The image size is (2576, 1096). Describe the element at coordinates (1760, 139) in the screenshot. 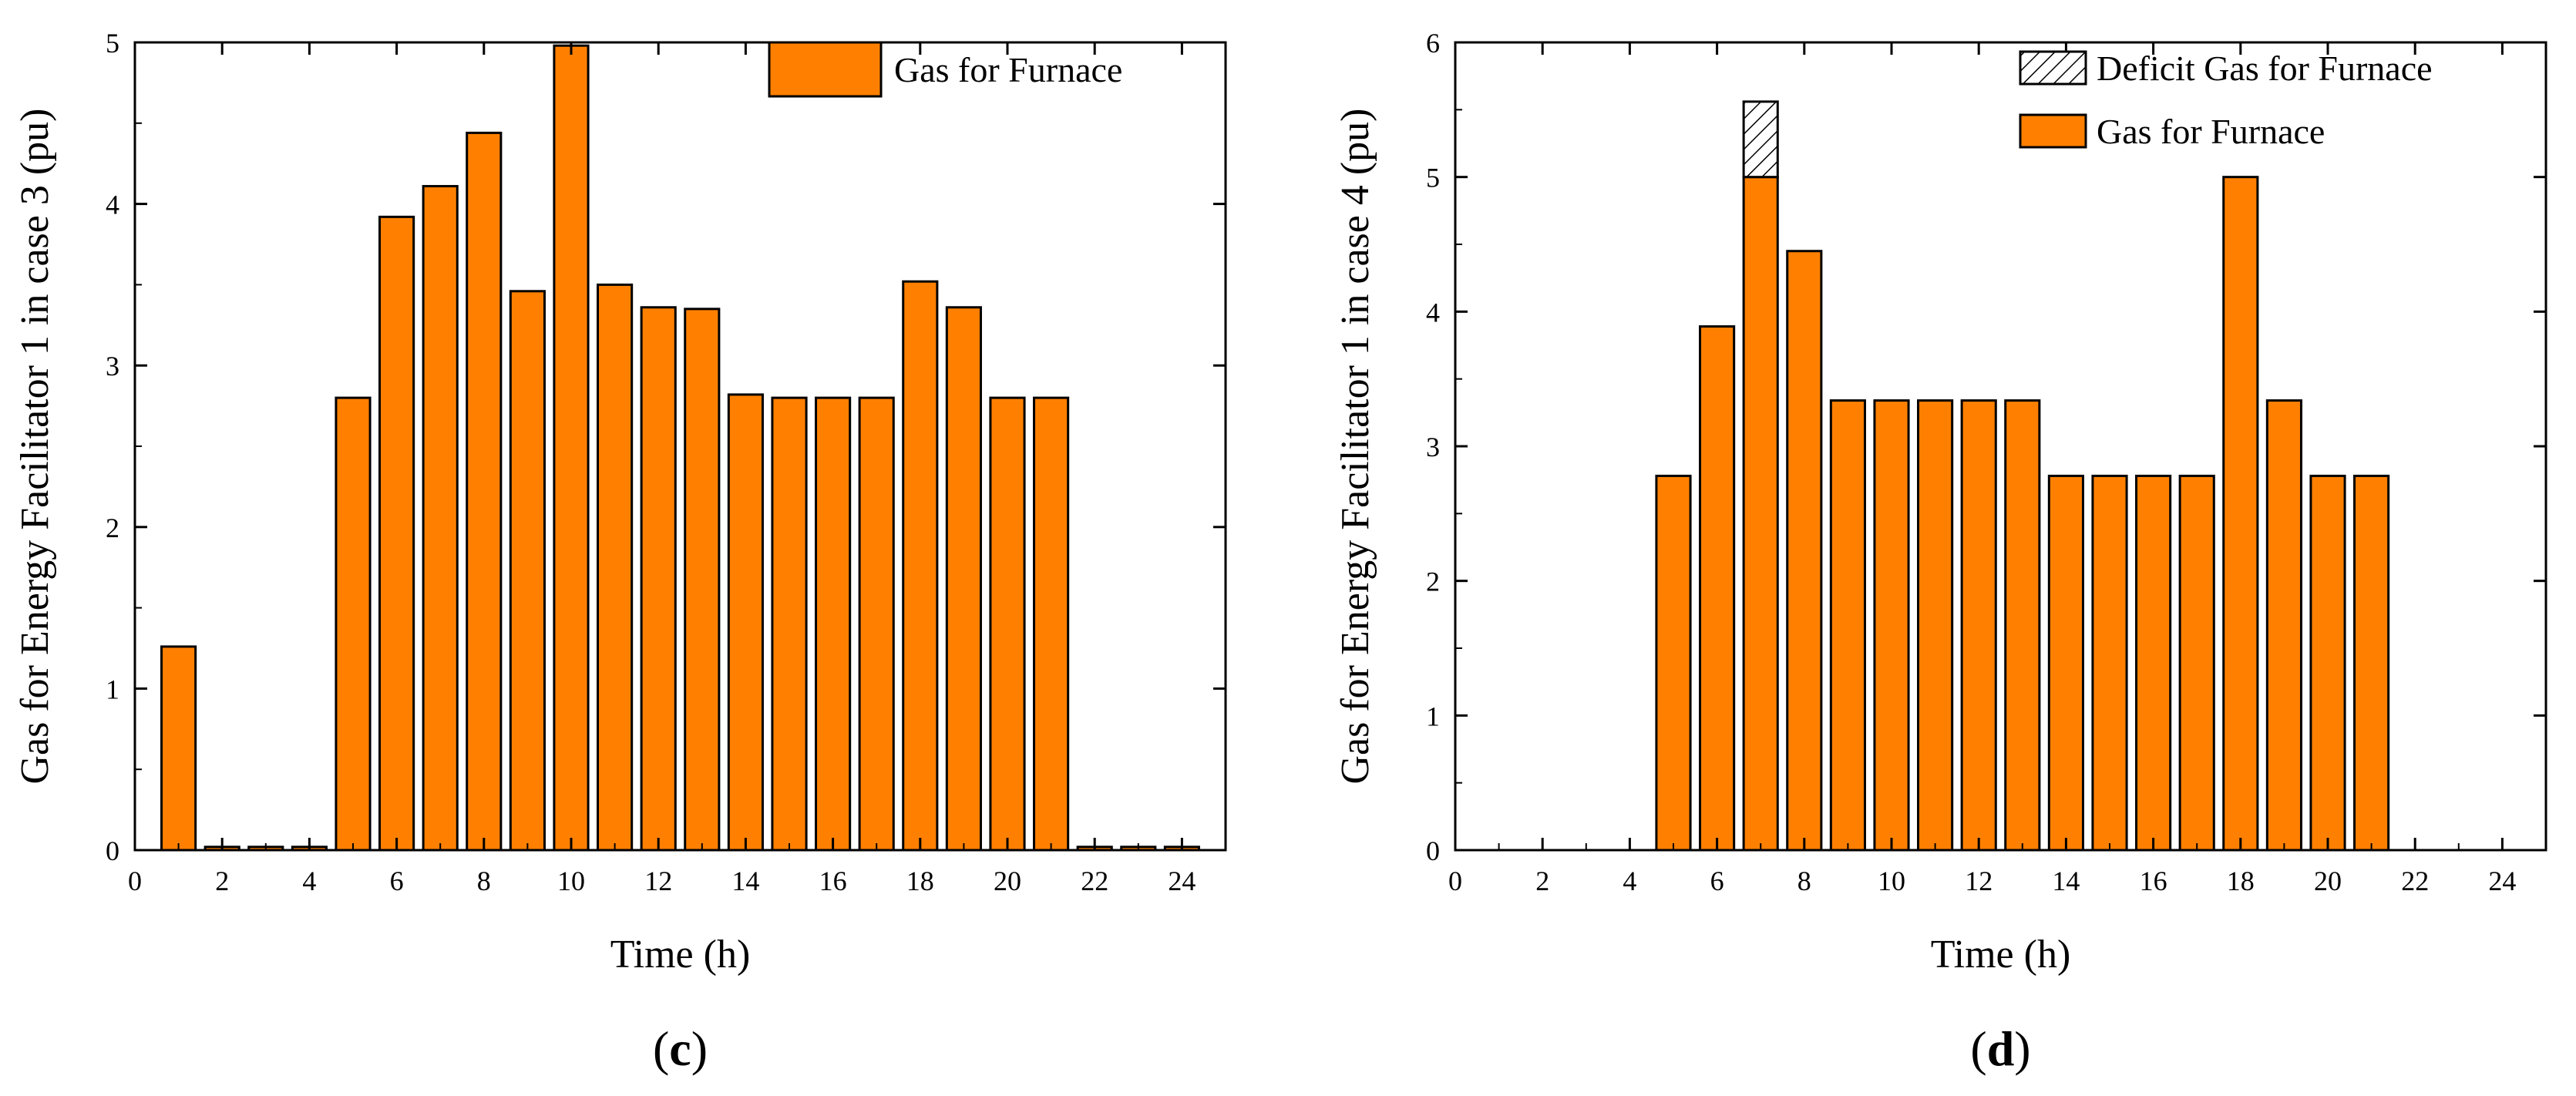

I see `bar-deficit-gas-for-furnace` at that location.